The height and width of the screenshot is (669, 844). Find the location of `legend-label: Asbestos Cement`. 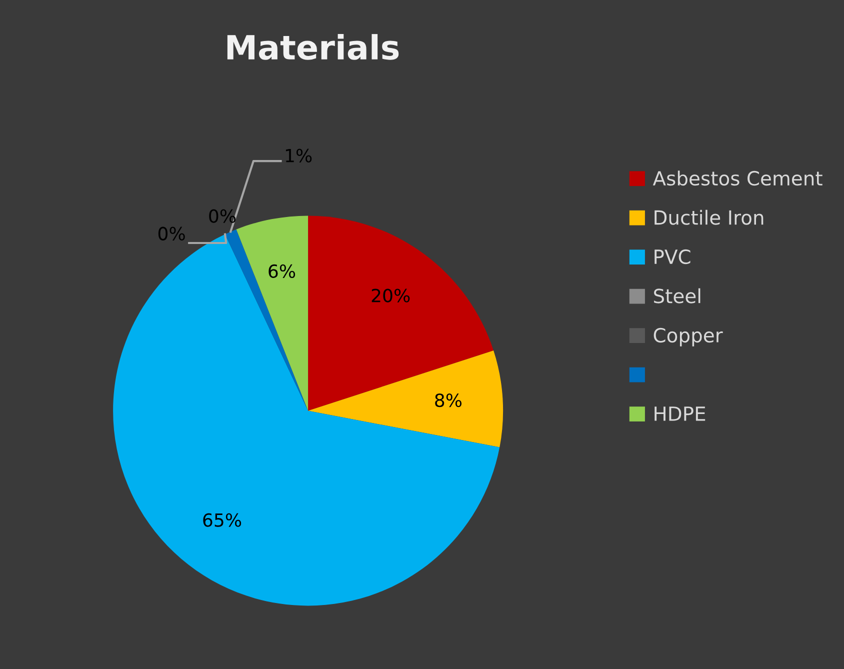

legend-label: Asbestos Cement is located at coordinates (737, 178).